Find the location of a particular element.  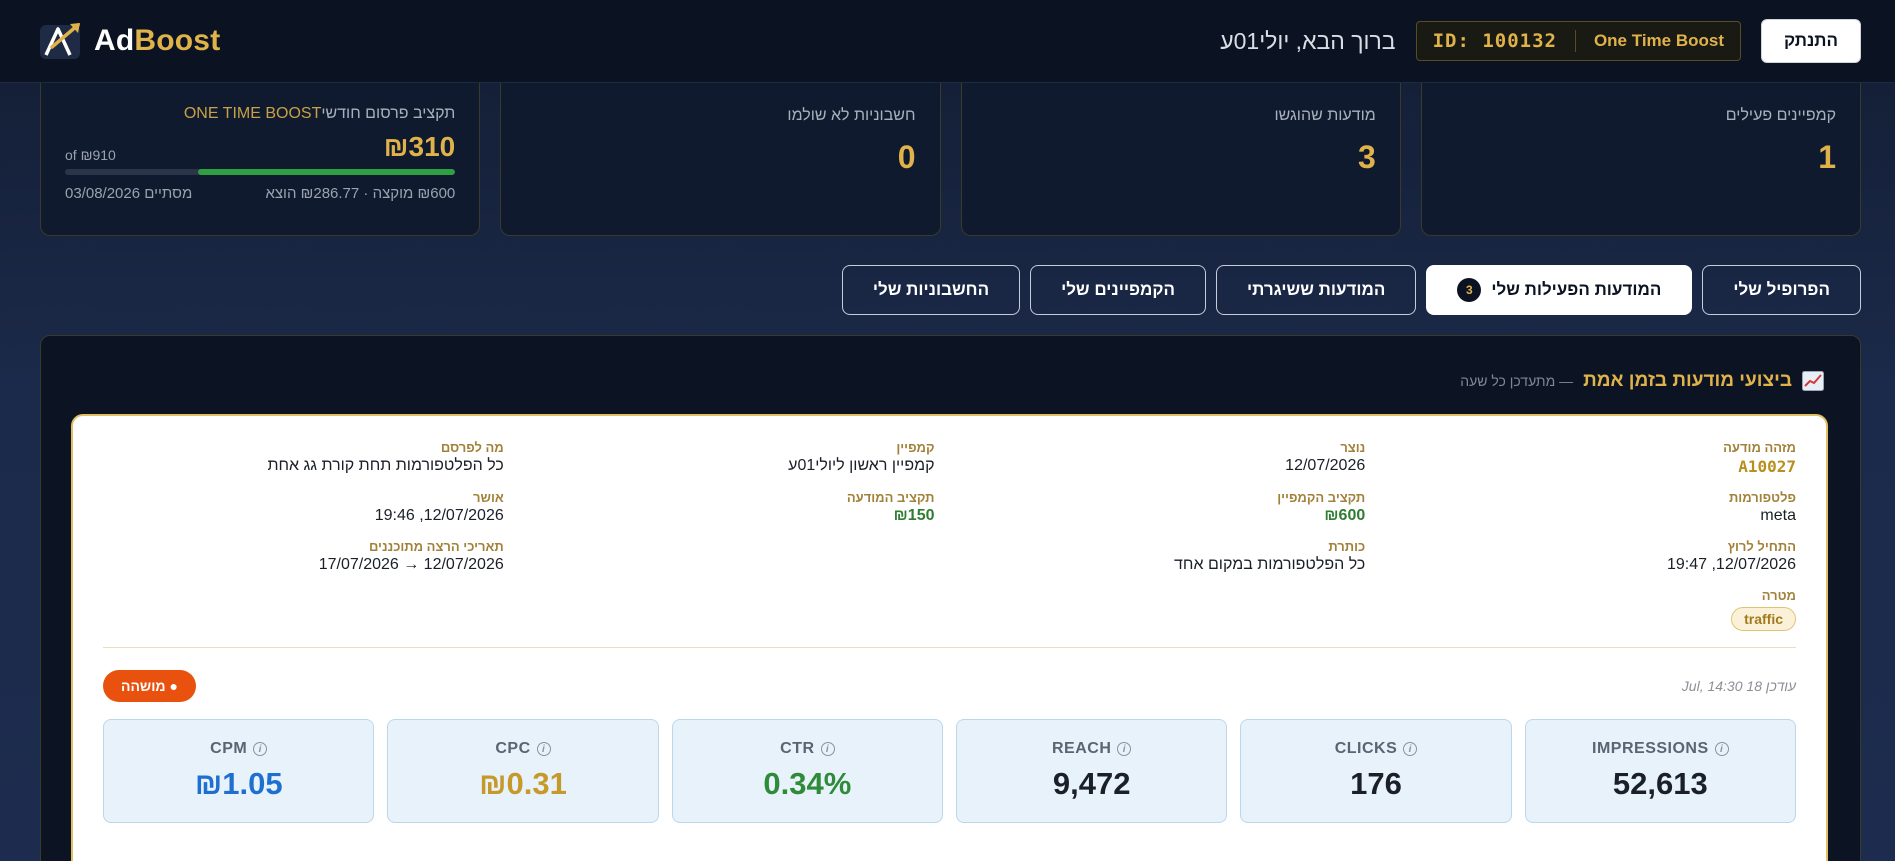

field-platforms: פלטפורמות meta is located at coordinates (1595, 507).